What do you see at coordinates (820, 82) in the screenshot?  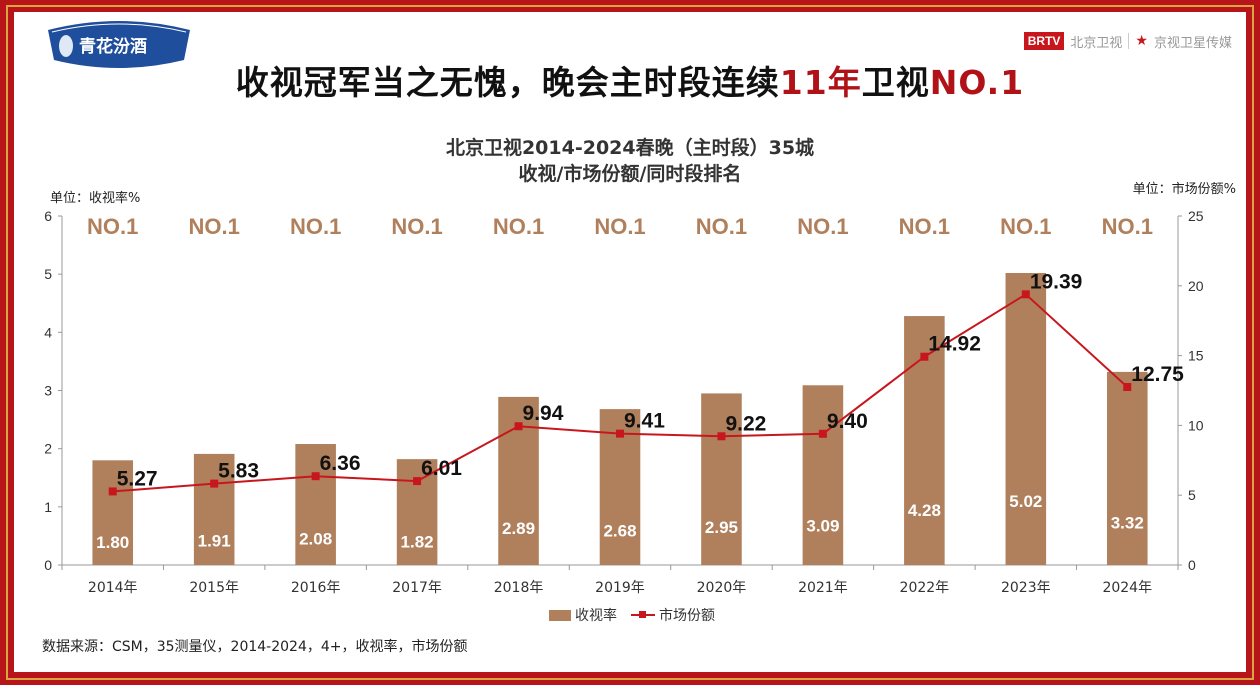 I see `title-part-2: 11年` at bounding box center [820, 82].